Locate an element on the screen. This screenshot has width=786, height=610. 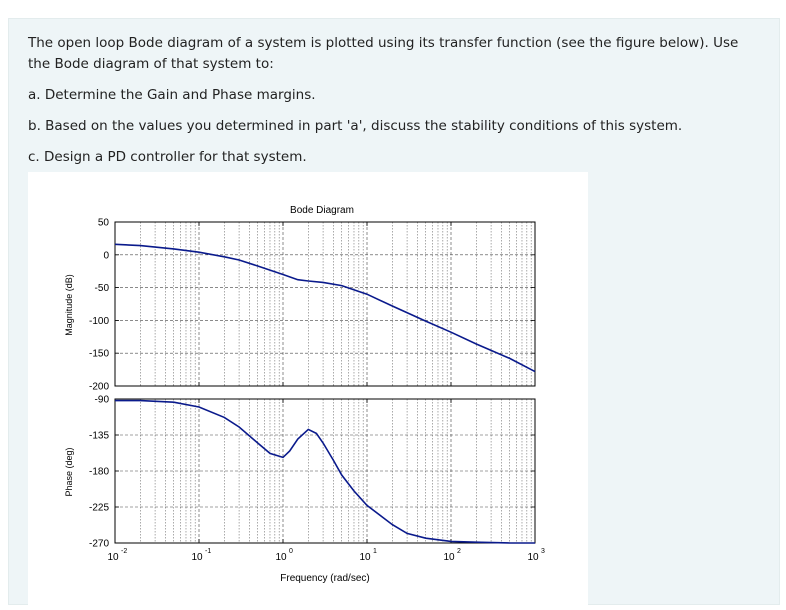
chart-title: Bode Diagram is located at coordinates (322, 210).